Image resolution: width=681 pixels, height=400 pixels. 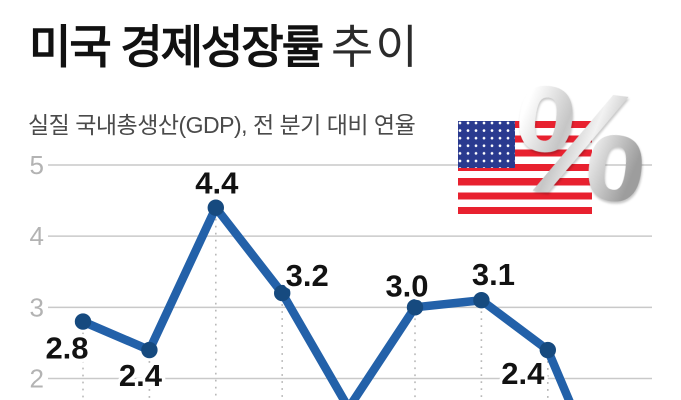 What do you see at coordinates (176, 47) in the screenshot?
I see `page-title-main: 미국 경제성장률` at bounding box center [176, 47].